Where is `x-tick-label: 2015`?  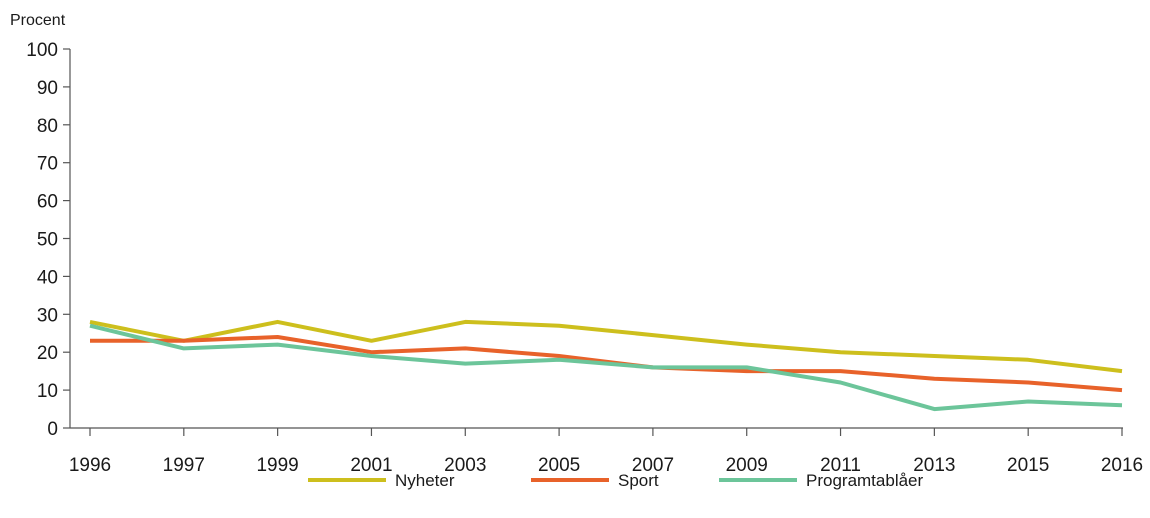
x-tick-label: 2015 is located at coordinates (1028, 465).